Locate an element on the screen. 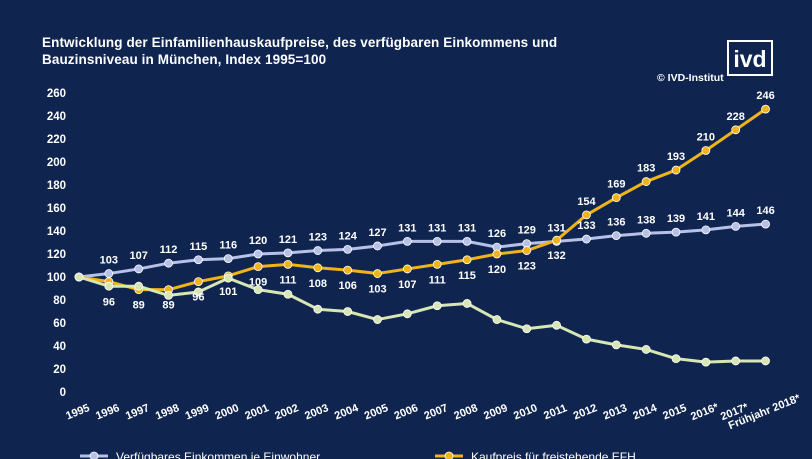  x-tick-label: 2000 is located at coordinates (227, 412).